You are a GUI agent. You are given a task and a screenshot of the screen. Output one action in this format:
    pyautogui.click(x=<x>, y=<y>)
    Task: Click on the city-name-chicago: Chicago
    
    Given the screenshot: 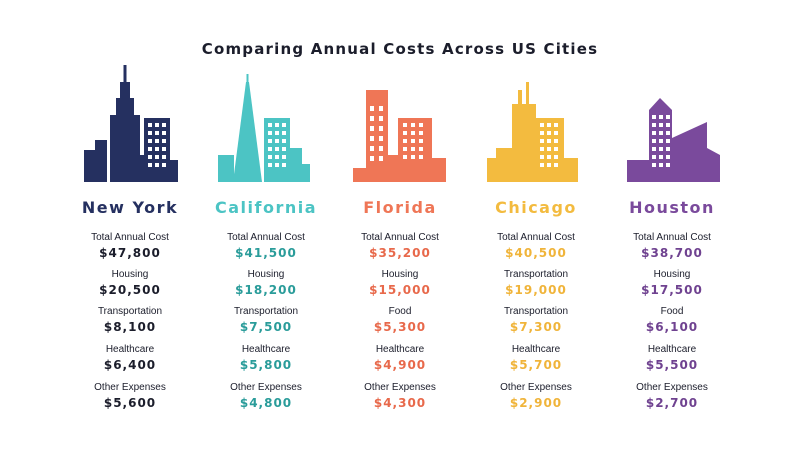 What is the action you would take?
    pyautogui.click(x=536, y=207)
    